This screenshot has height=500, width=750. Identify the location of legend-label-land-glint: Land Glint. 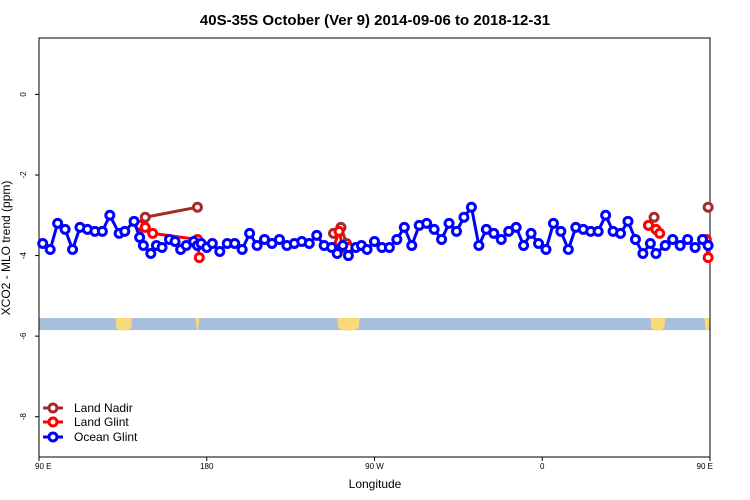
(101, 422).